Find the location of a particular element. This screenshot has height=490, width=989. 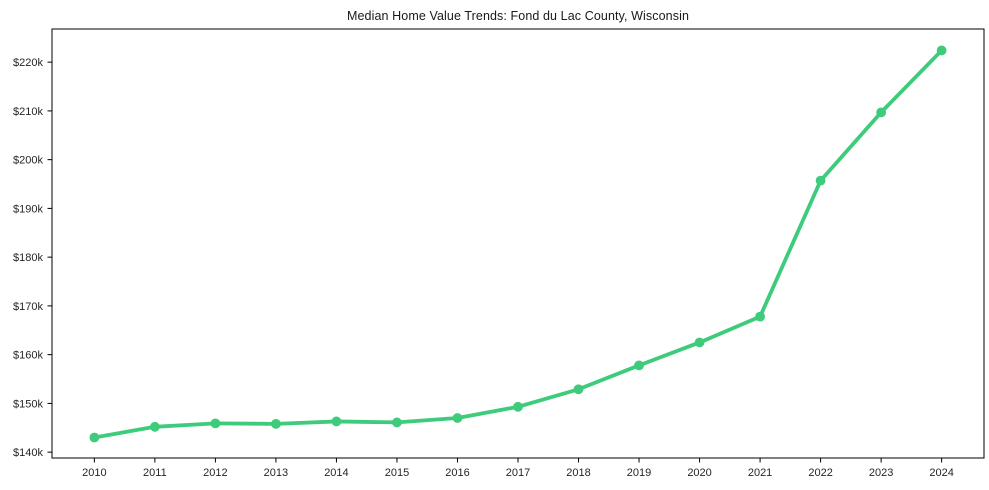

x-tick-label: 2020 is located at coordinates (699, 473).